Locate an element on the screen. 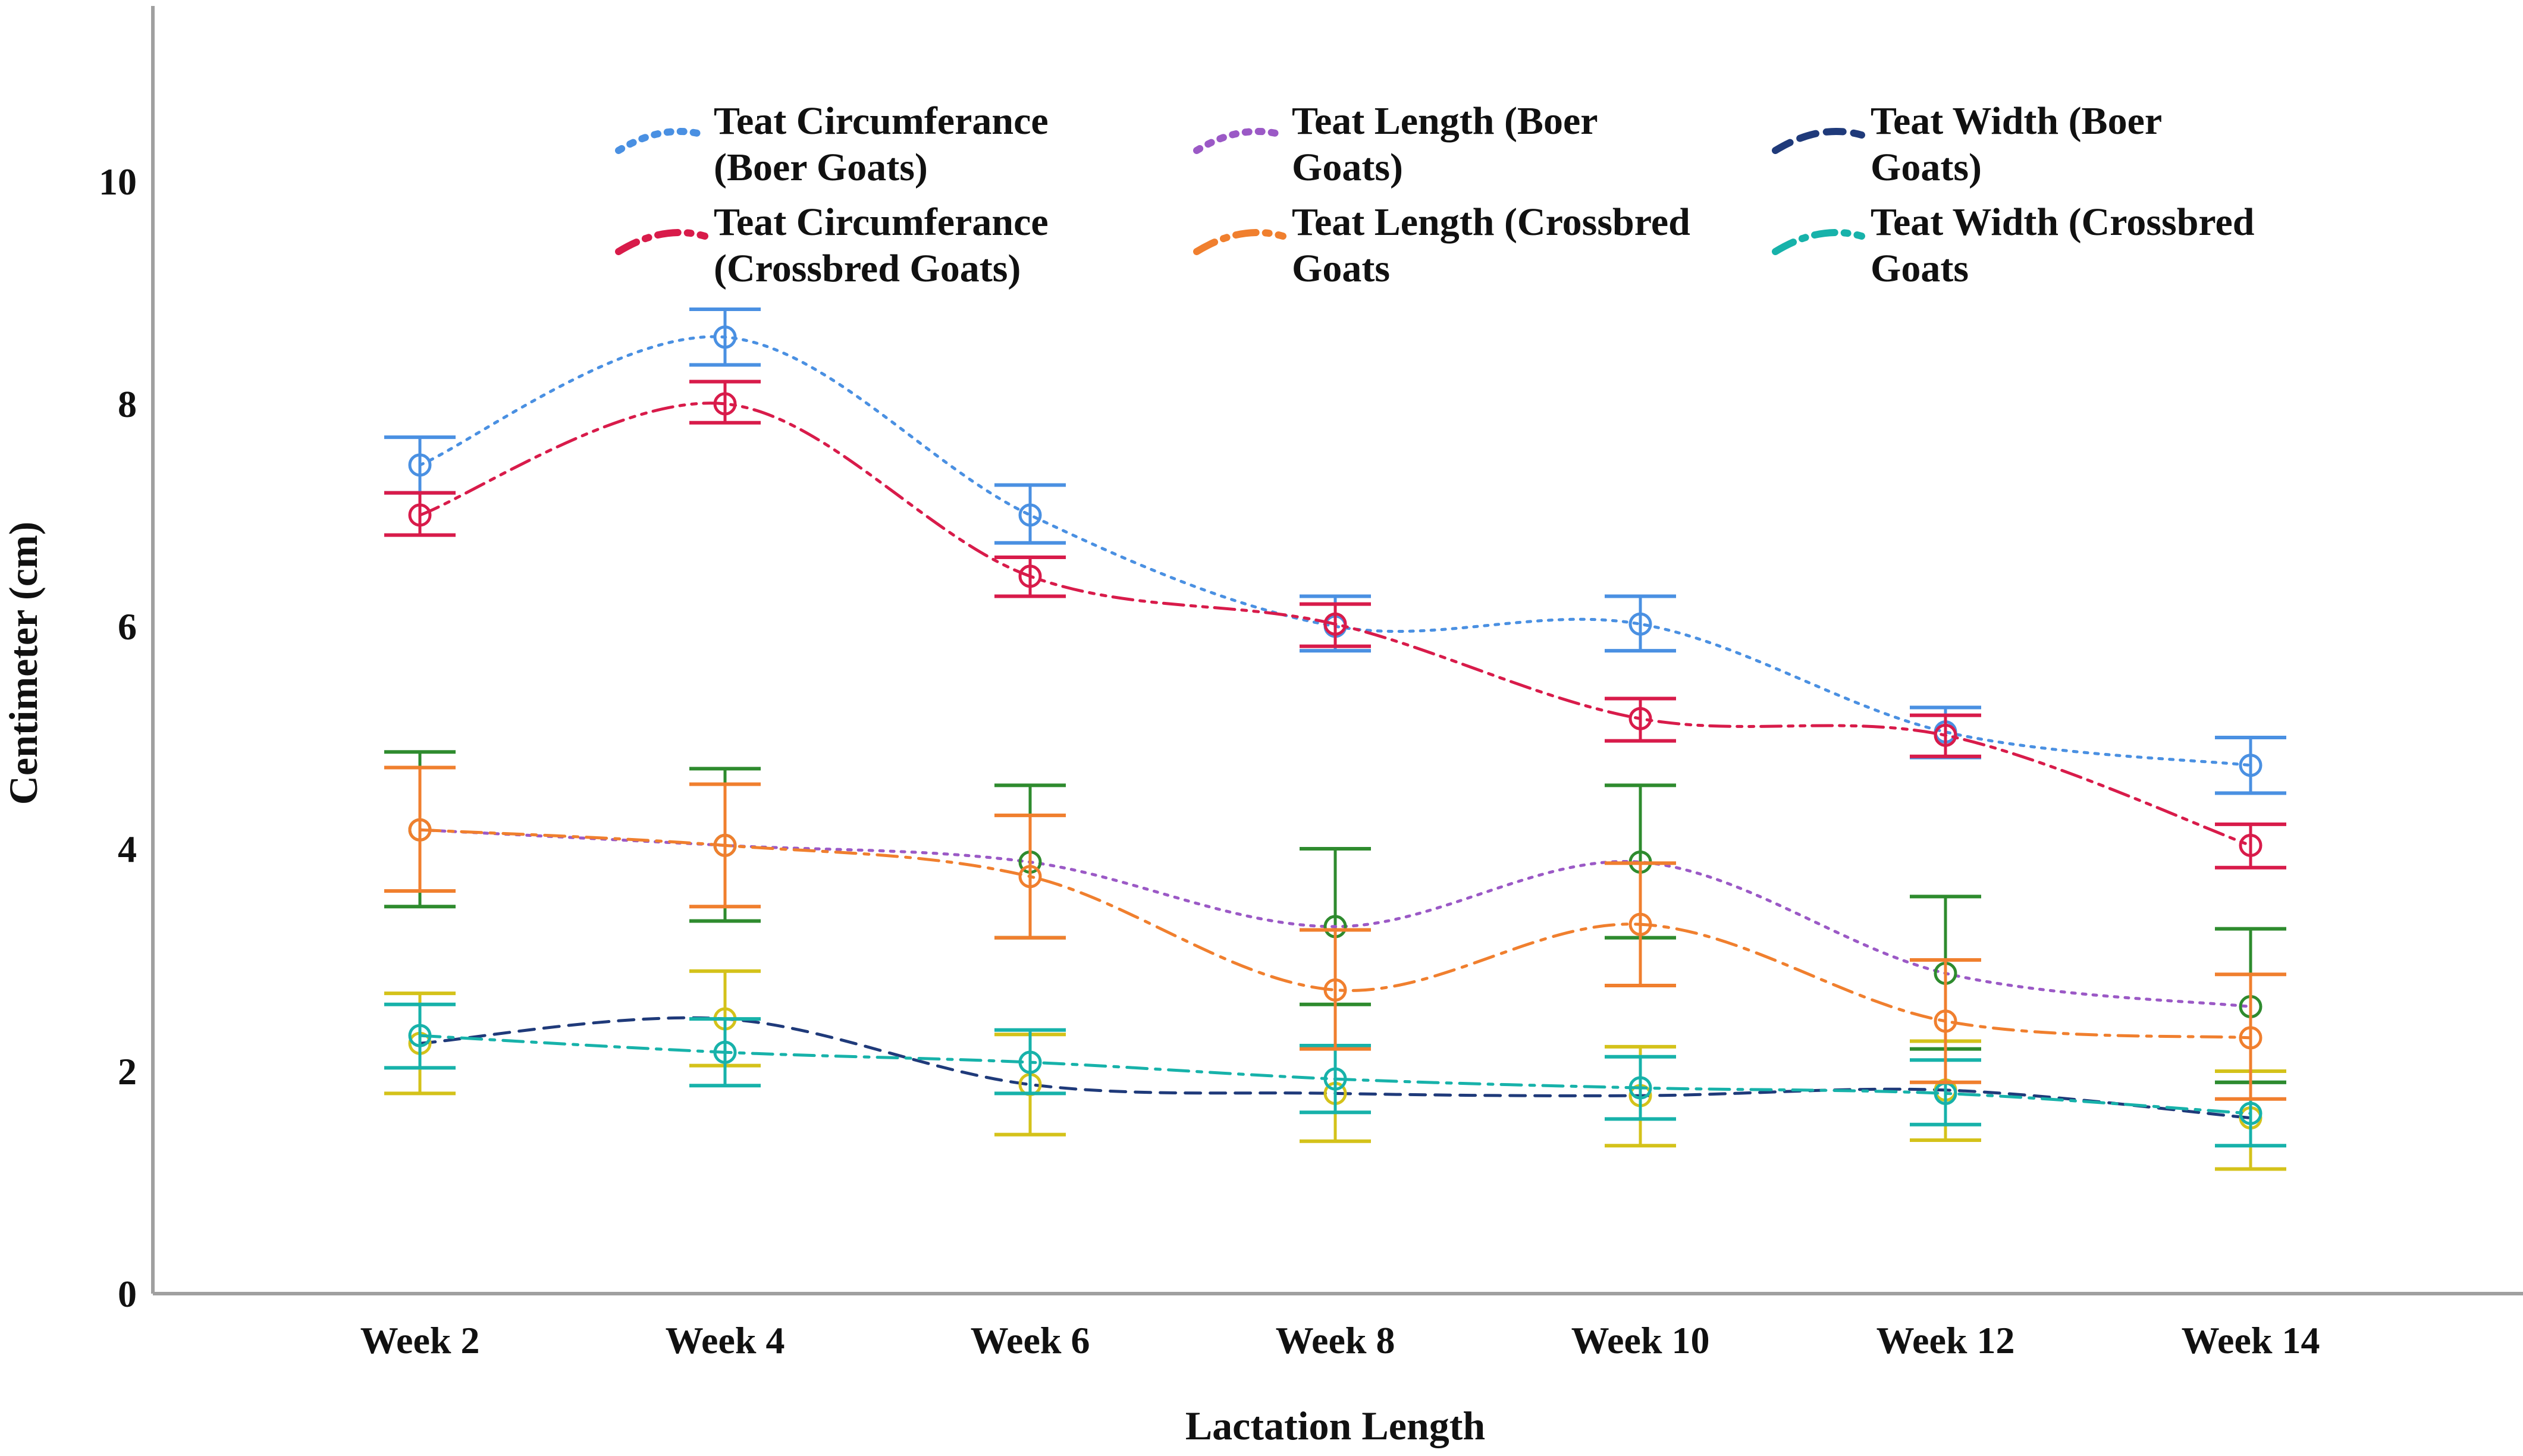 Image resolution: width=2523 pixels, height=1456 pixels. legend-label: (Crossbred Goats) is located at coordinates (868, 268).